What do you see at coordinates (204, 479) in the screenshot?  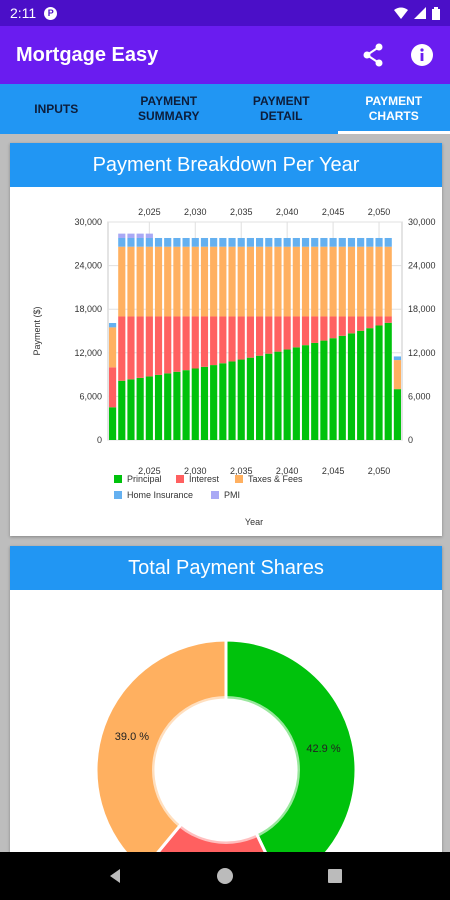 I see `legend-label: Interest` at bounding box center [204, 479].